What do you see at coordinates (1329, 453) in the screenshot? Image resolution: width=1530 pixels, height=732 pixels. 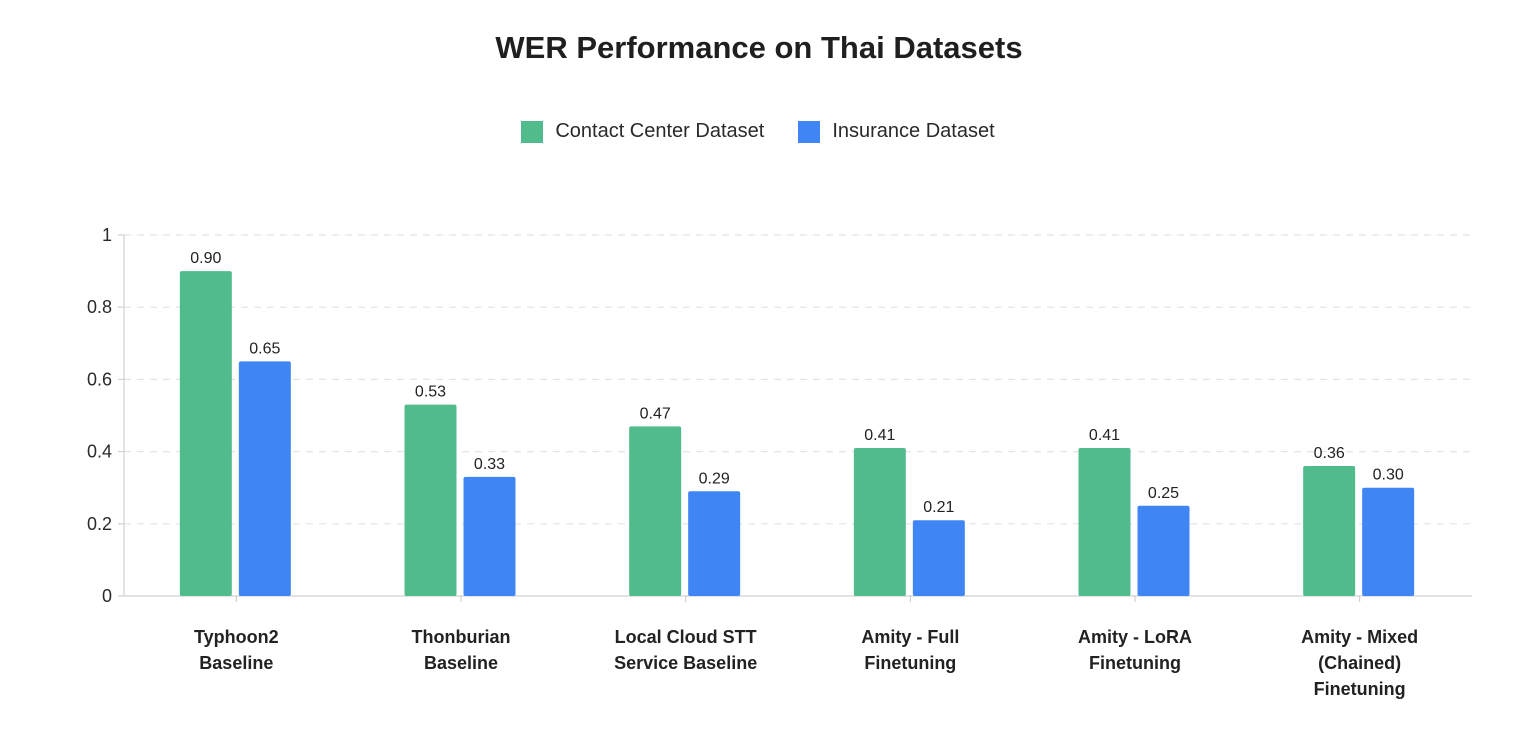 I see `bar-value-label-5-0: 0.36` at bounding box center [1329, 453].